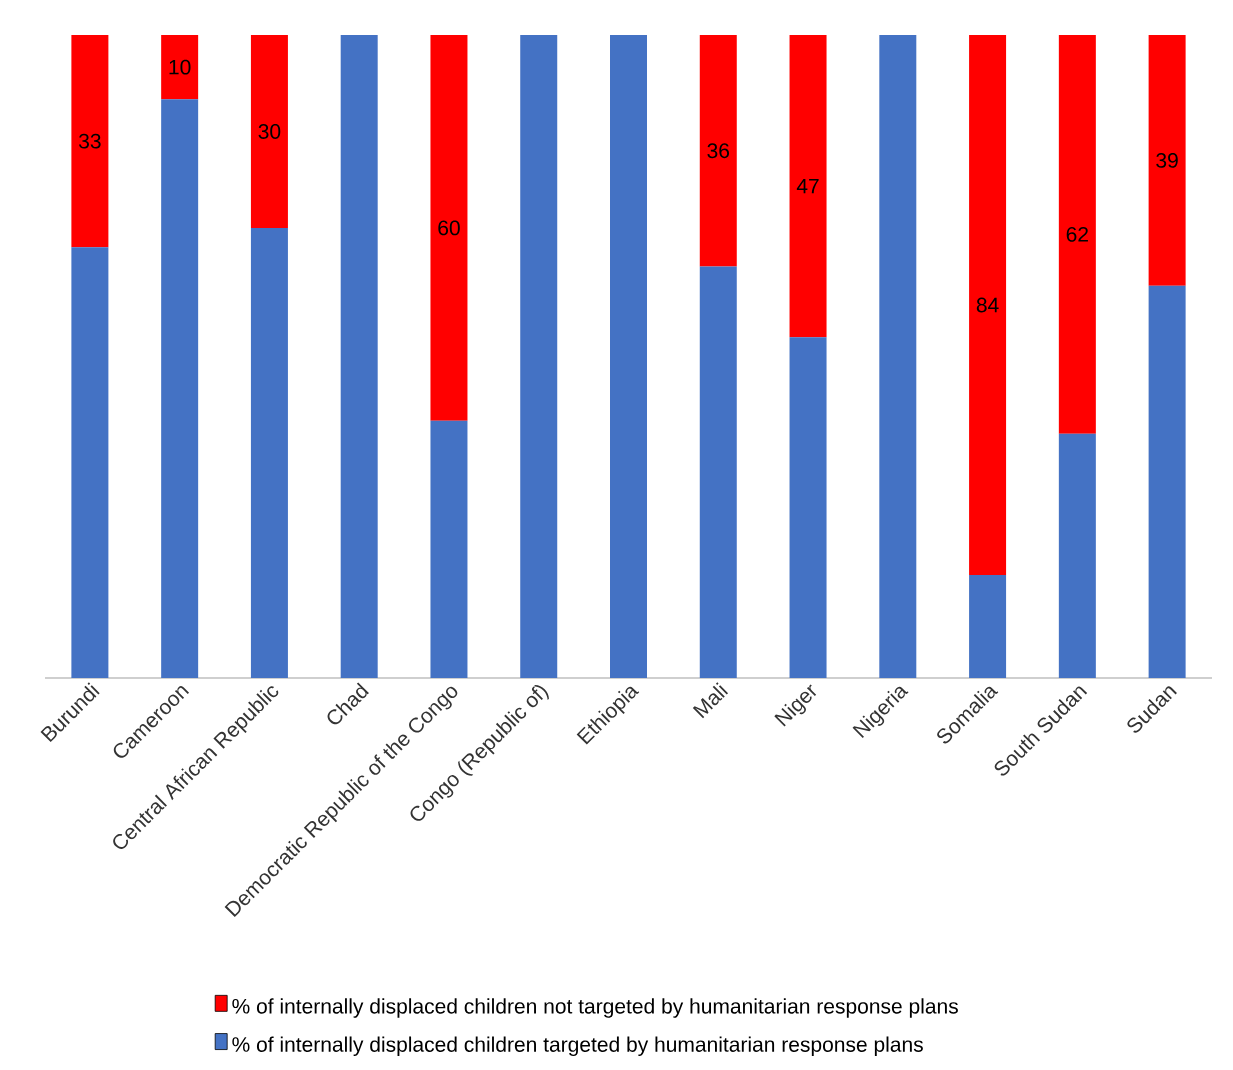 The height and width of the screenshot is (1070, 1233). I want to click on data-label: 33, so click(89, 141).